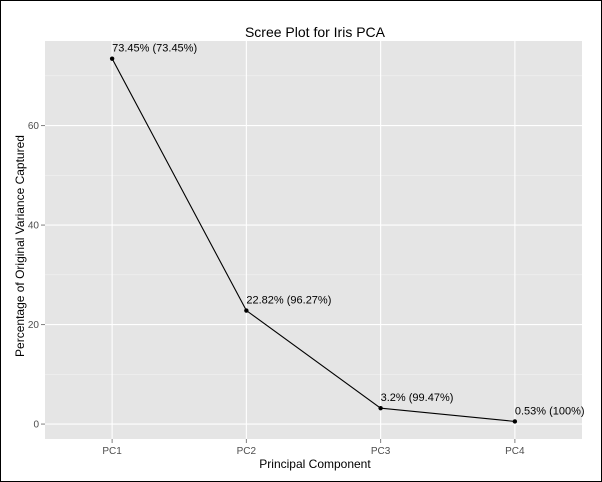 The width and height of the screenshot is (602, 482). Describe the element at coordinates (288, 301) in the screenshot. I see `data-label: 22.82% (96.27%)` at that location.